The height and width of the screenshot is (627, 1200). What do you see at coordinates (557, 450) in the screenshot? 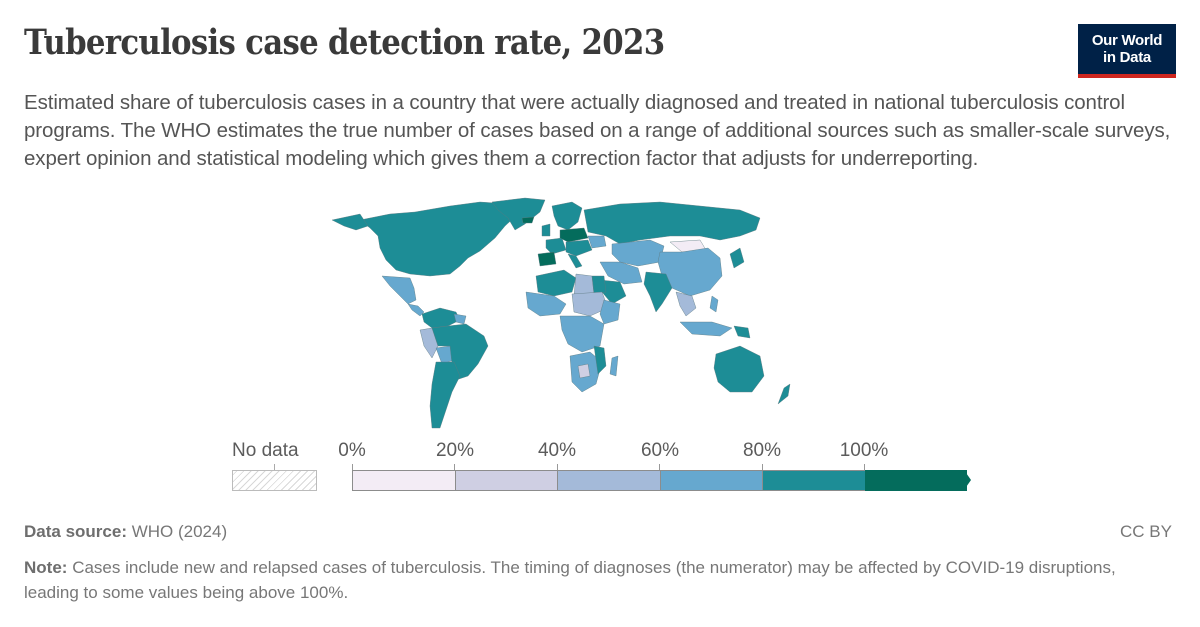
I see `legend-tick-40: 40%` at bounding box center [557, 450].